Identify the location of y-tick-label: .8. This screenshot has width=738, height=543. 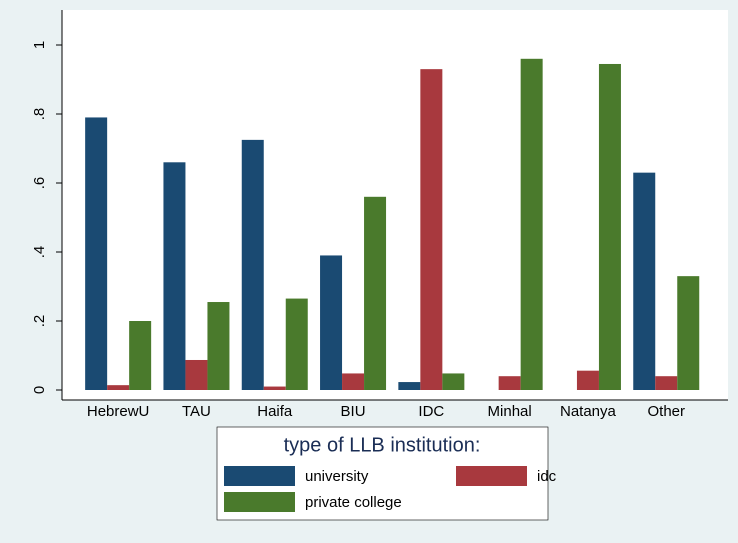
(39, 114).